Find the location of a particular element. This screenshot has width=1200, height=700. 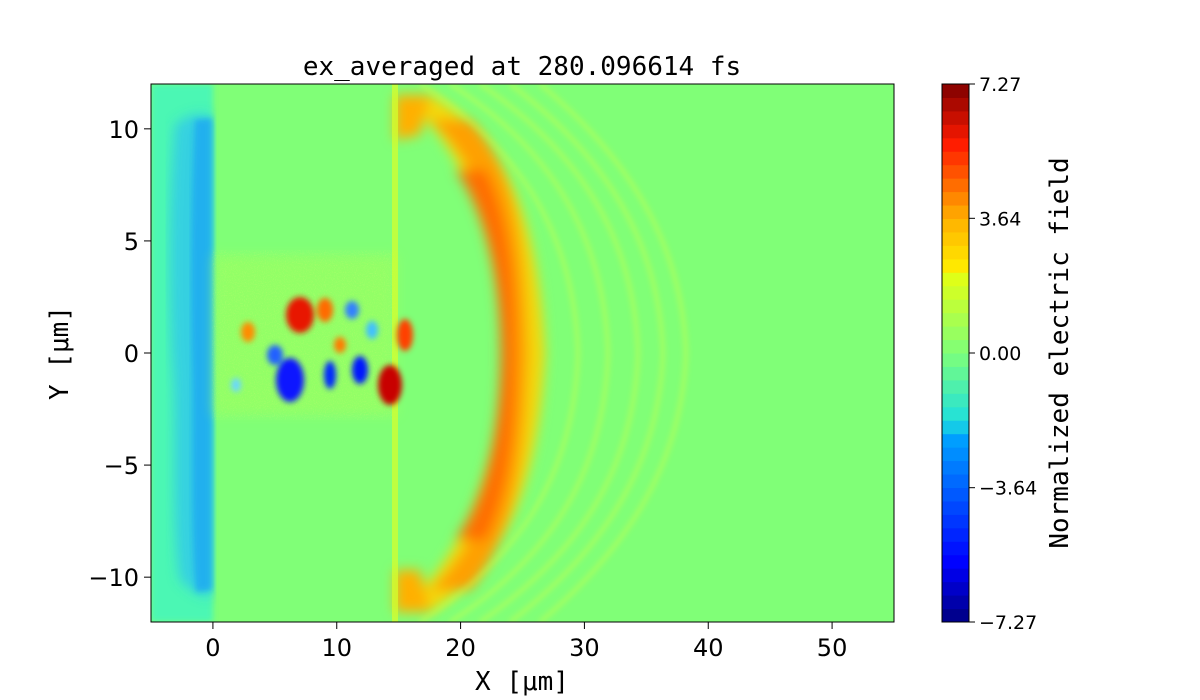

colorbar-tick-label: 0.00 is located at coordinates (1000, 354).